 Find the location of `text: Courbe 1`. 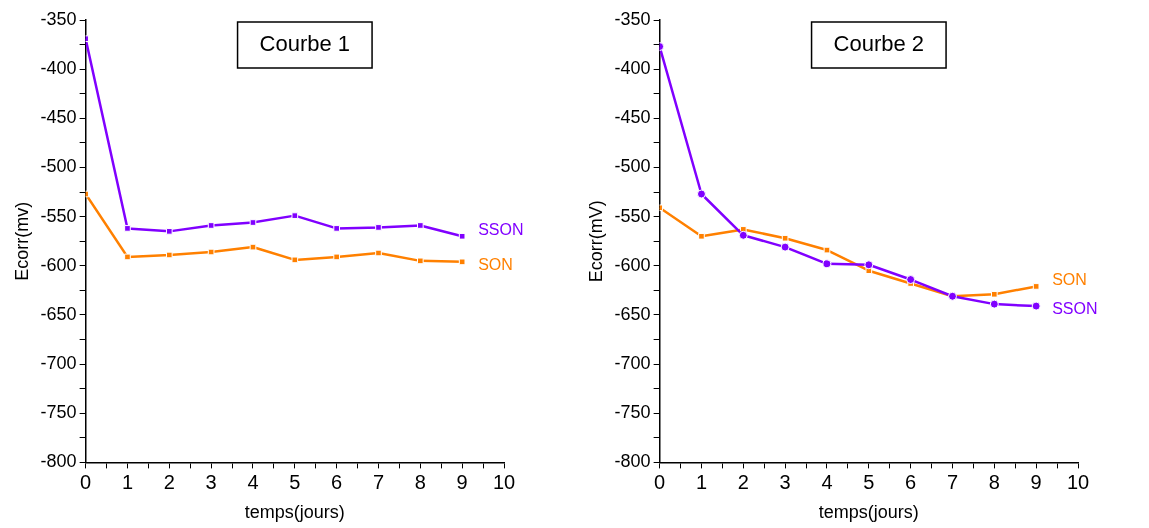

text: Courbe 1 is located at coordinates (305, 44).